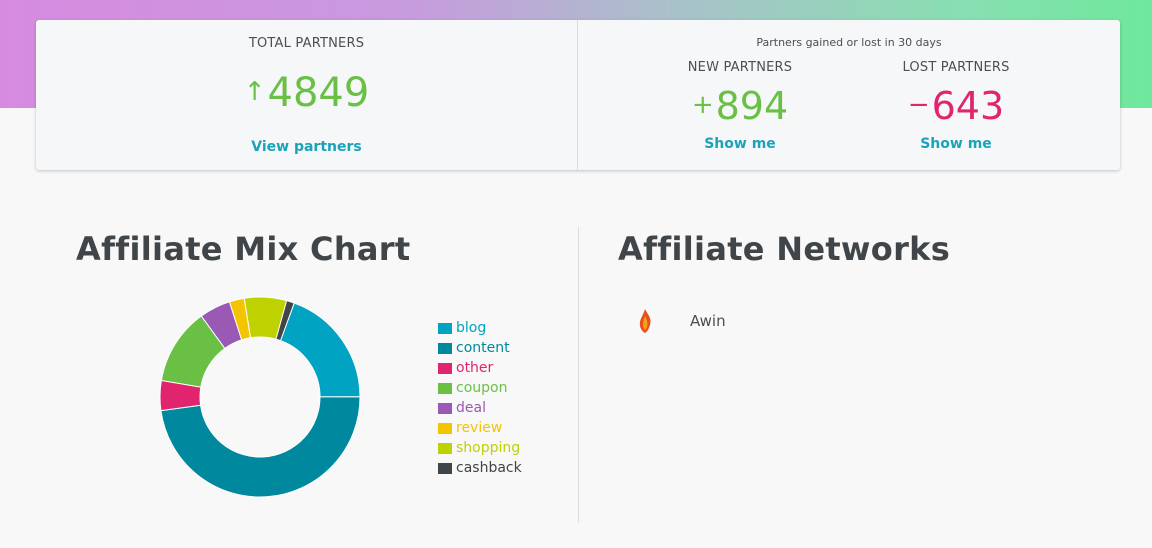  What do you see at coordinates (918, 105) in the screenshot?
I see `minus-sign: −` at bounding box center [918, 105].